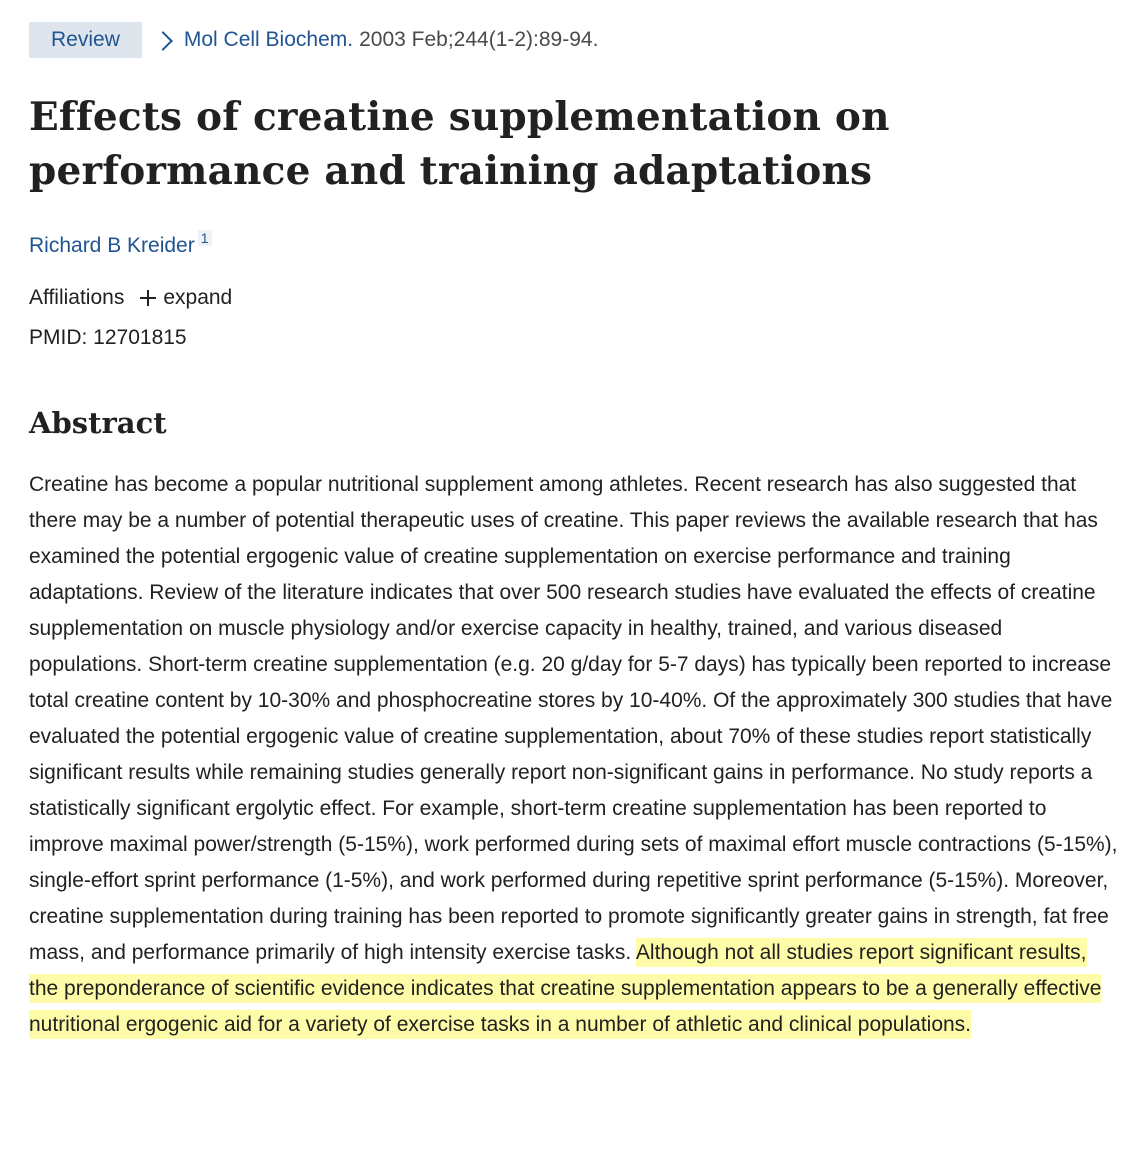  I want to click on affiliation-ref: 1, so click(204, 238).